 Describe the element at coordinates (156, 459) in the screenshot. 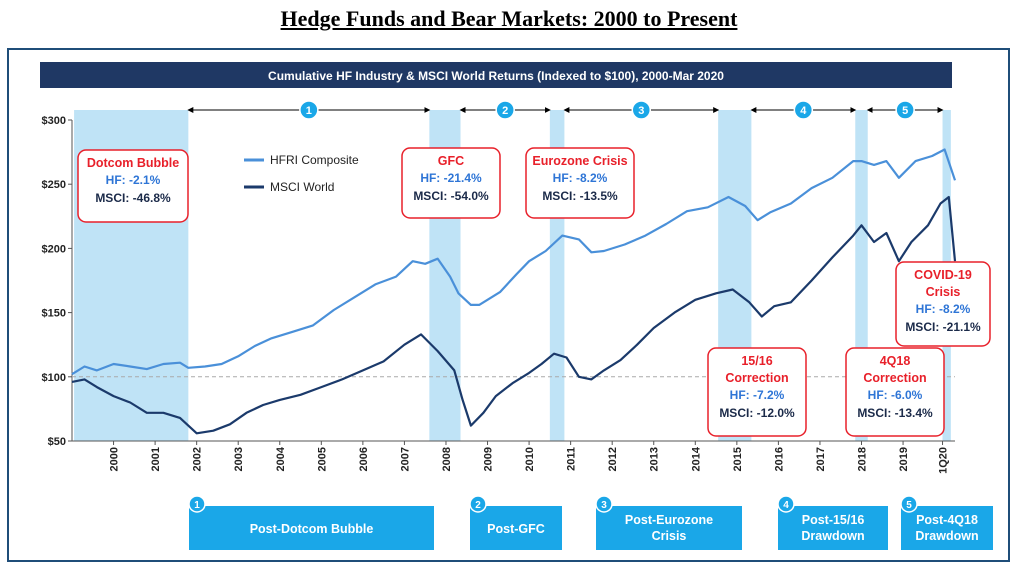

I see `x-tick-label-1: 2001` at that location.